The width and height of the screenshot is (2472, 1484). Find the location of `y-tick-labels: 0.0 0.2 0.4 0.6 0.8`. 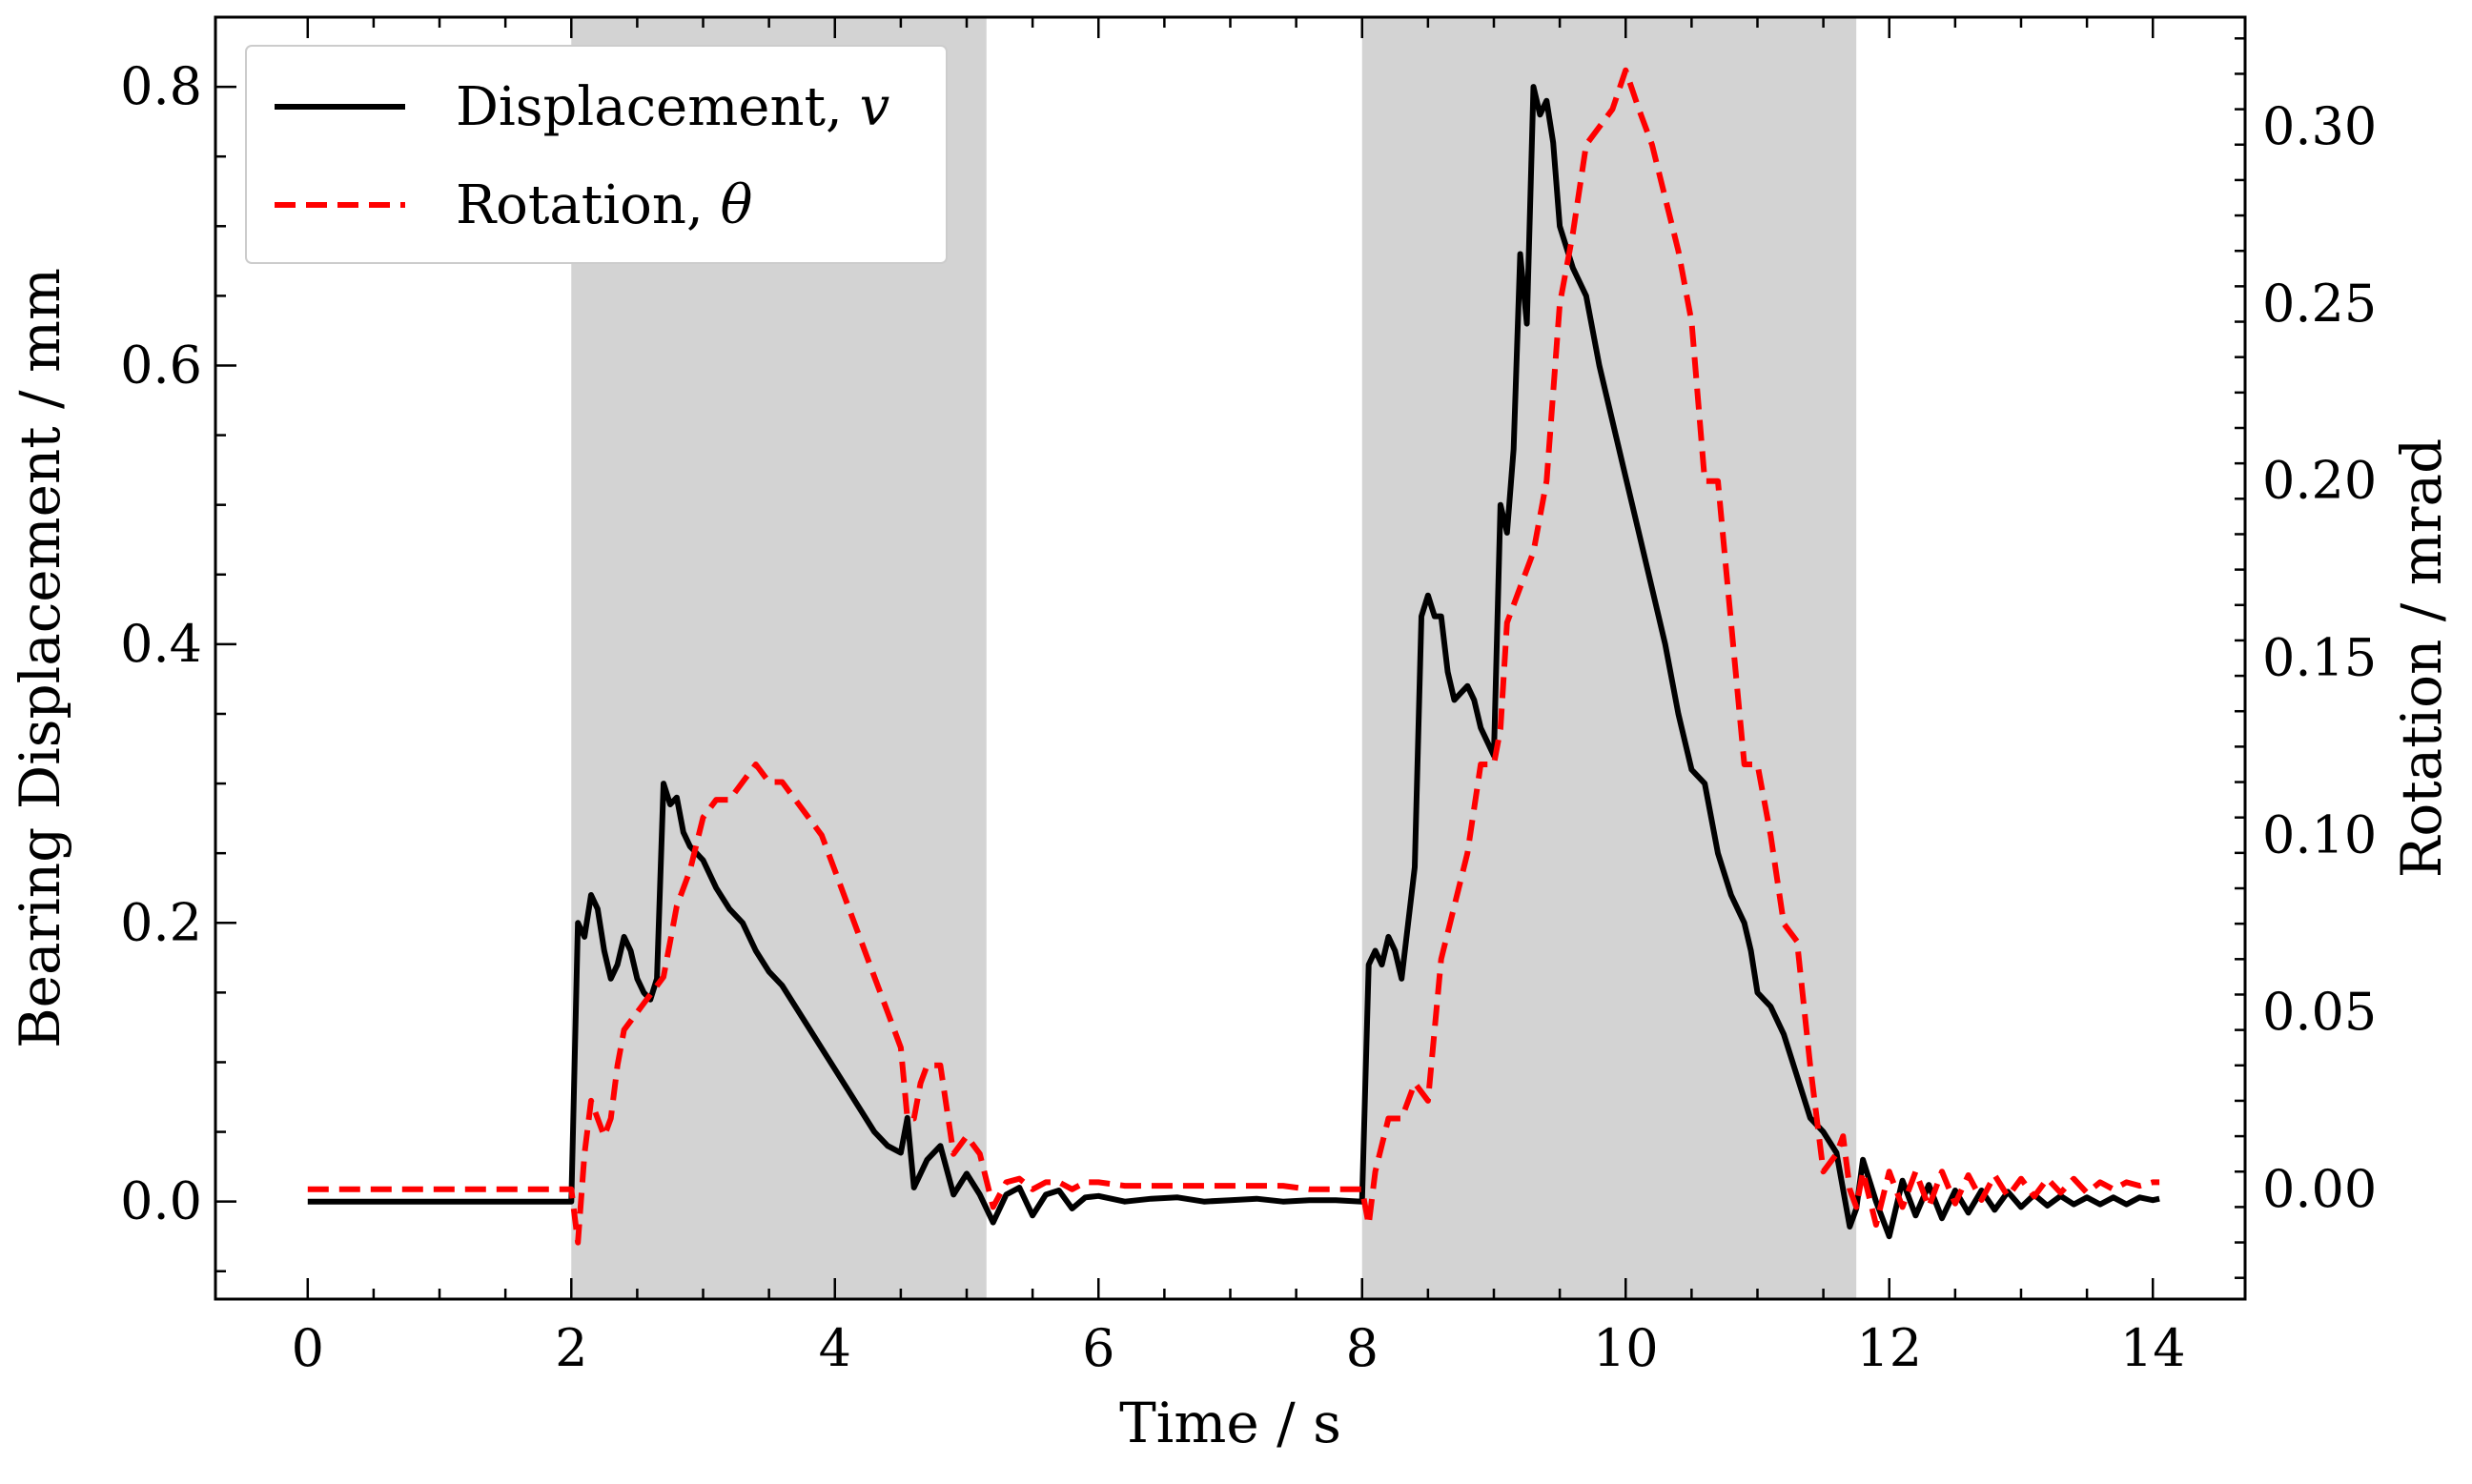

y-tick-labels: 0.0 0.2 0.4 0.6 0.8 is located at coordinates (161, 644).